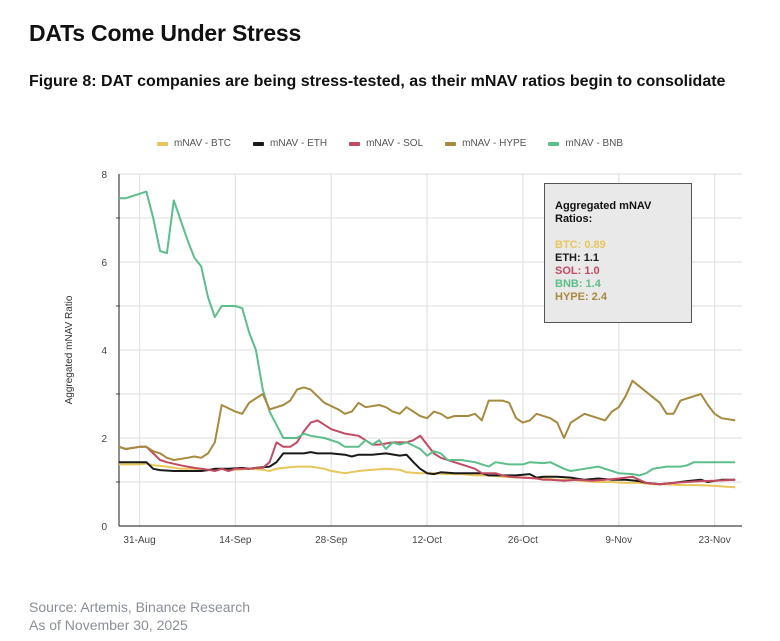  I want to click on legend-item-sol: mNAV - SOL, so click(386, 143).